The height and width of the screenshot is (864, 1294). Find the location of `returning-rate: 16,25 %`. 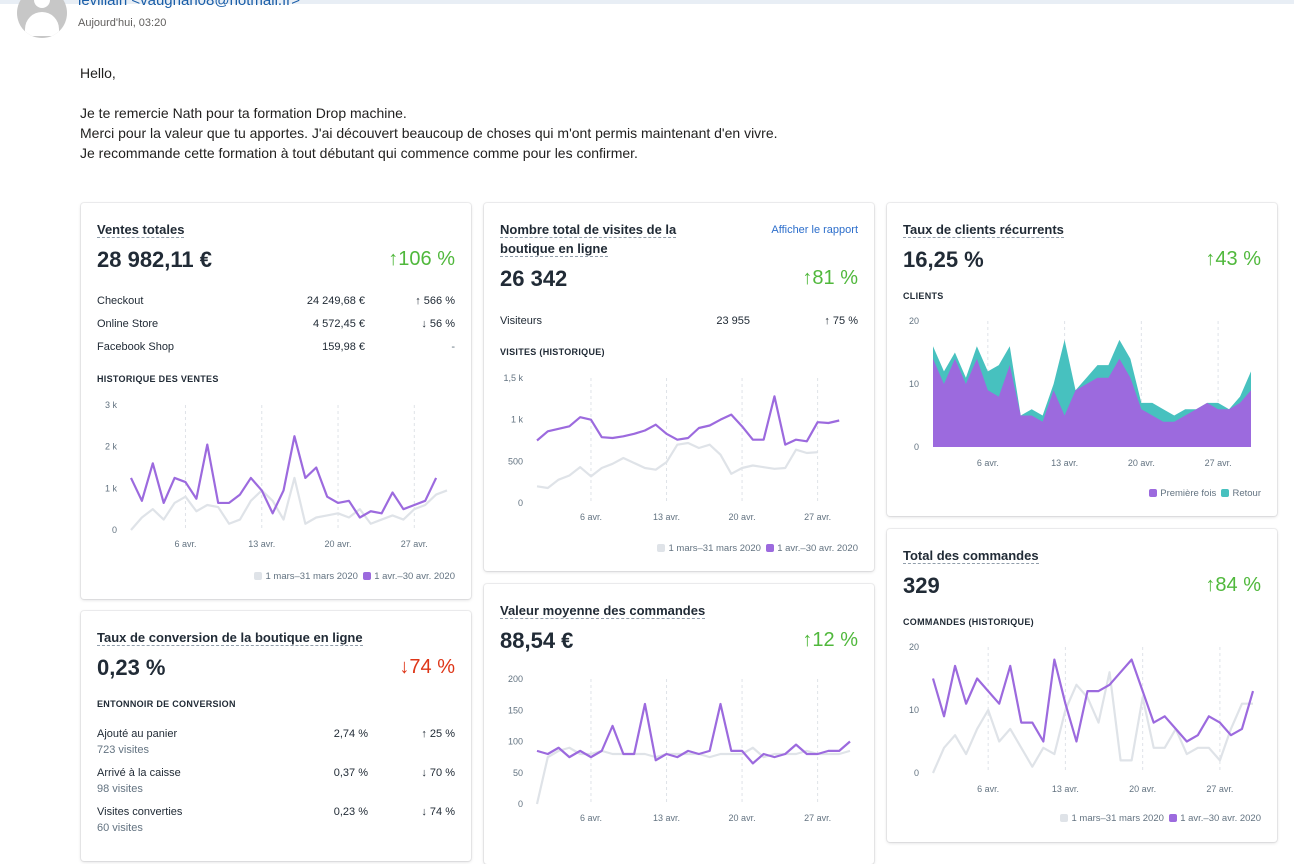

returning-rate: 16,25 % is located at coordinates (943, 259).